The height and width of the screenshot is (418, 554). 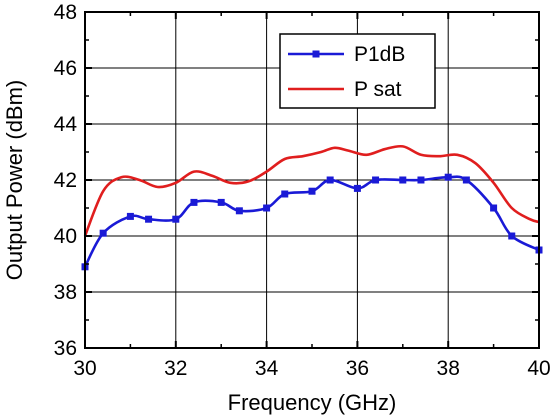 I want to click on y-tick-label-38: 38, so click(x=65, y=292).